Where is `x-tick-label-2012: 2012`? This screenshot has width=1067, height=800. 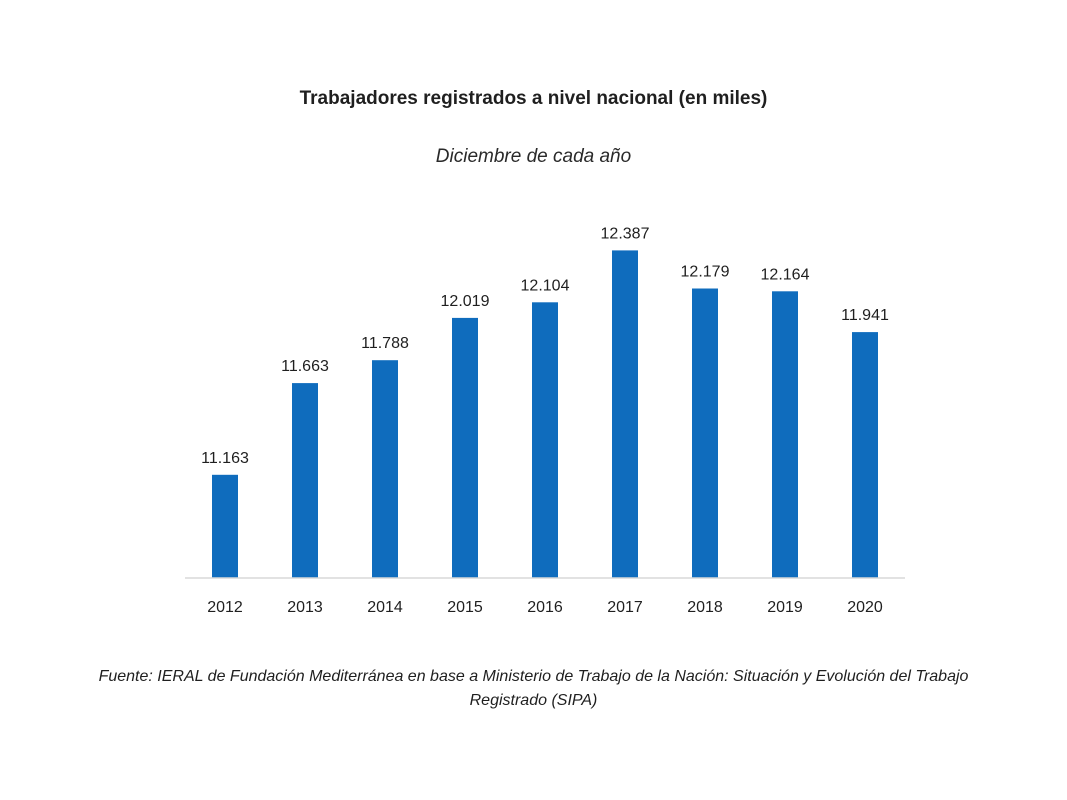
x-tick-label-2012: 2012 is located at coordinates (225, 607).